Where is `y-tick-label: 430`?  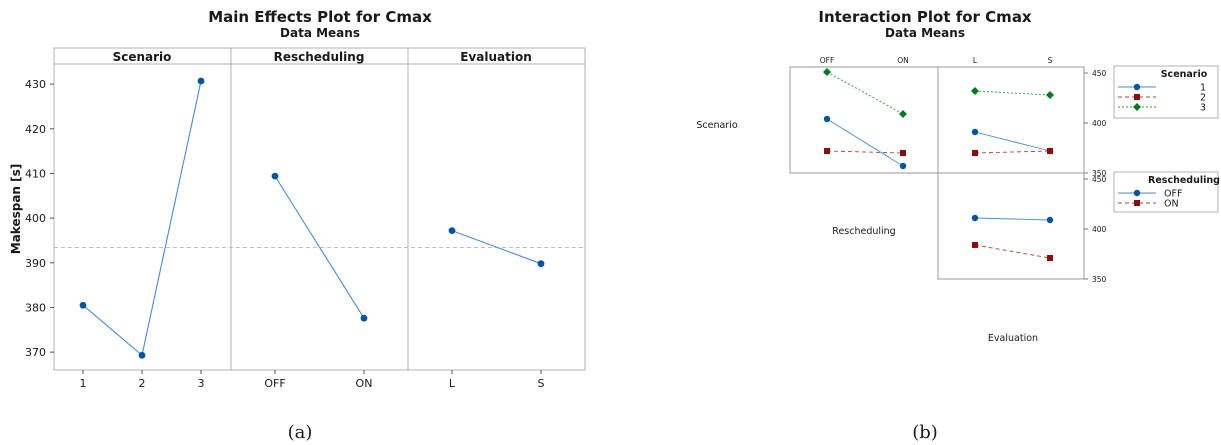 y-tick-label: 430 is located at coordinates (35, 84).